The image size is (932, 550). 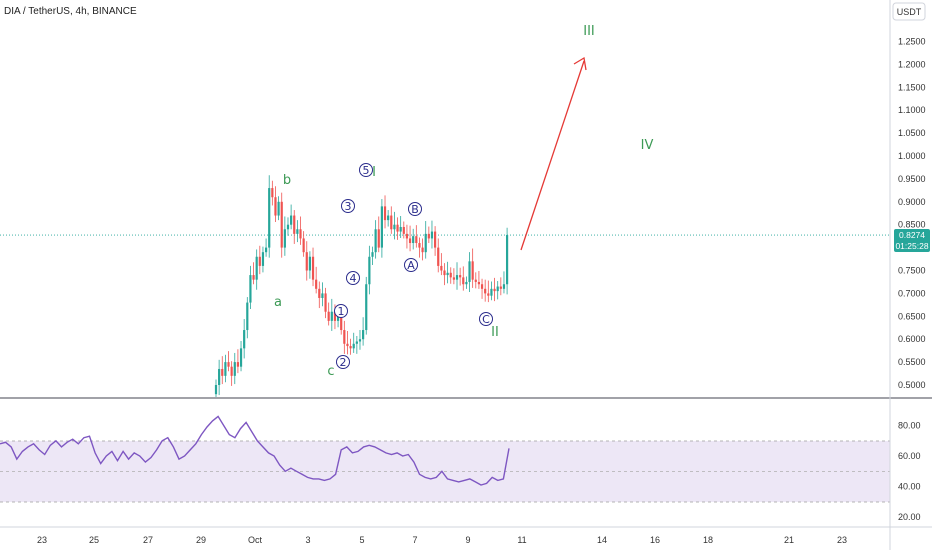 I want to click on time-axis: 23 25 27 29 Oct 3 5 7 9 11 14 16 18 21 23, so click(x=442, y=540).